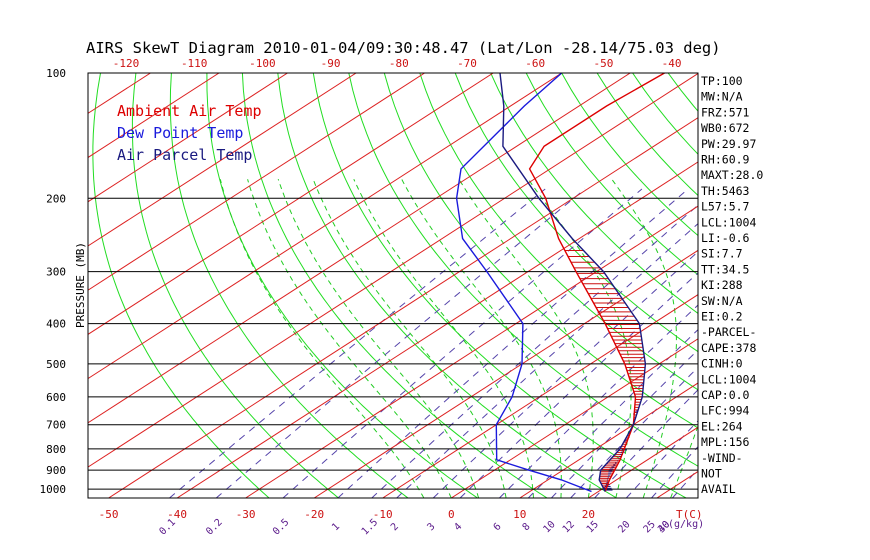  Describe the element at coordinates (177, 514) in the screenshot. I see `bottom-temp-tick-label: -40` at that location.